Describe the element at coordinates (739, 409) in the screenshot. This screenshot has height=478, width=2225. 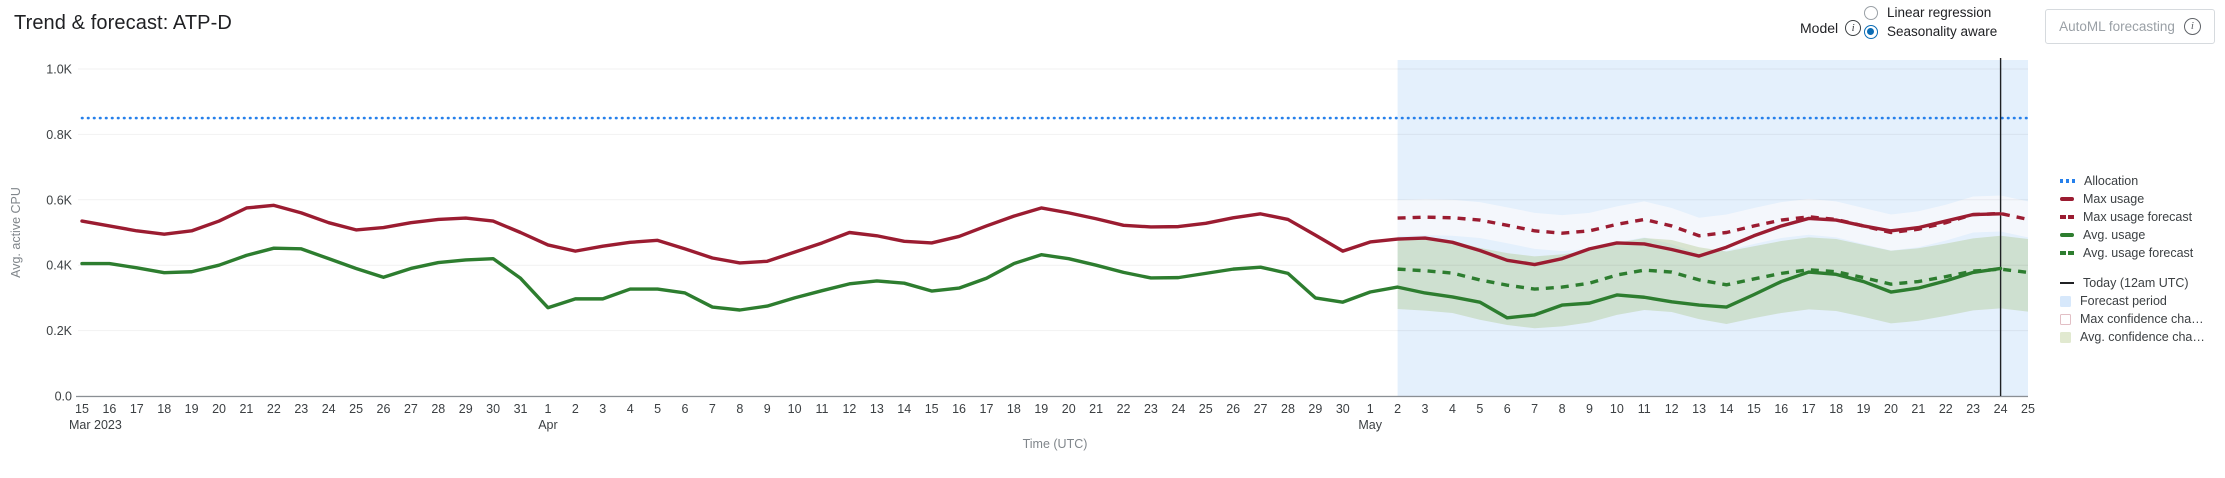
I see `x-axis-tick-label: 8` at that location.